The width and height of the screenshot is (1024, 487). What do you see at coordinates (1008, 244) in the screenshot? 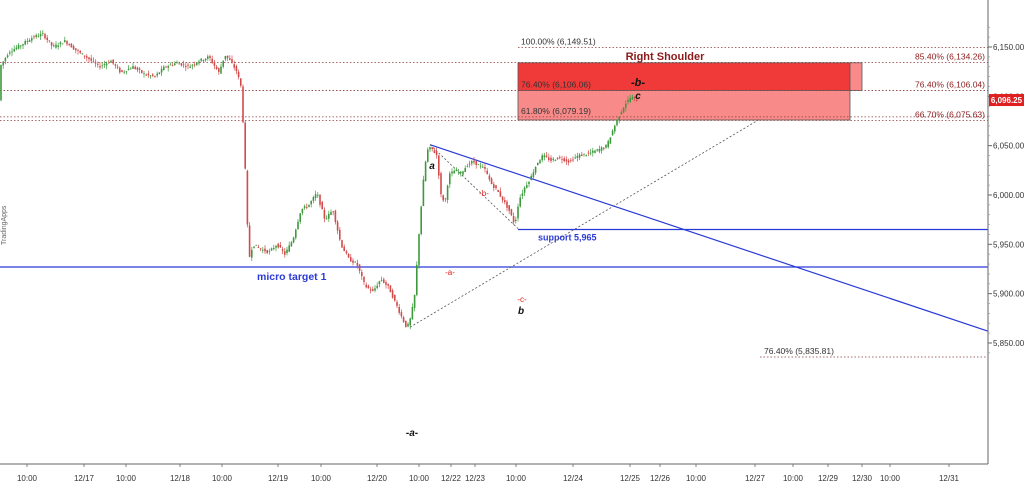
I see `y-tick-label: 5,950.00` at bounding box center [1008, 244].